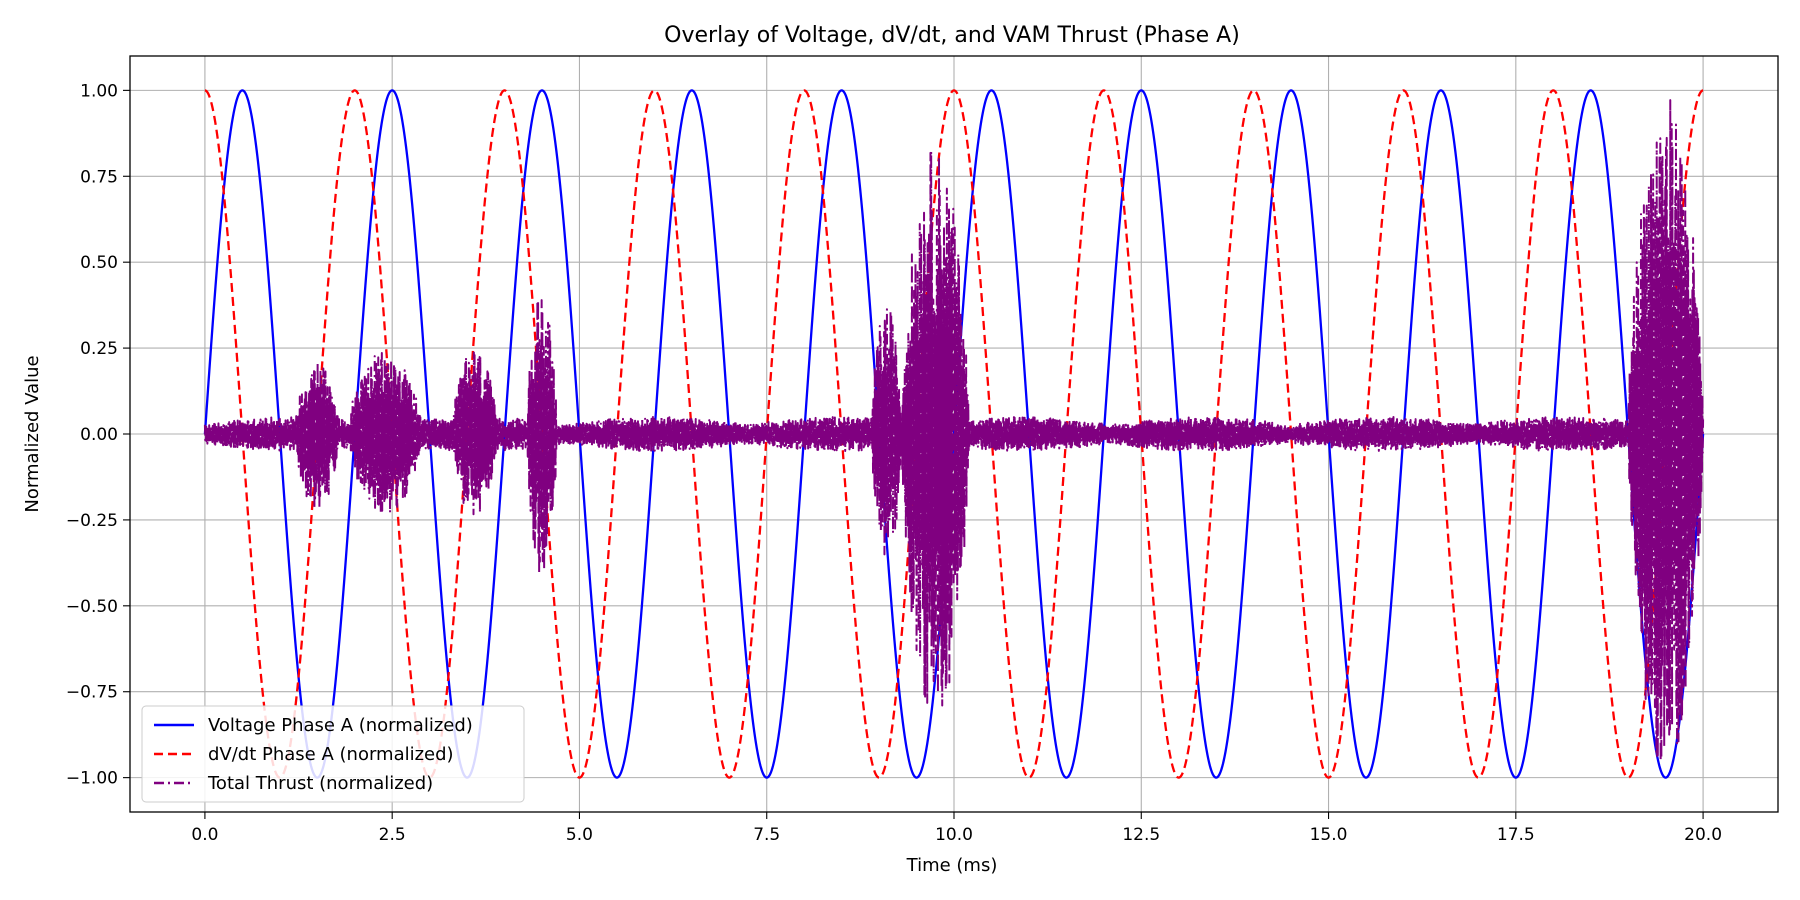 The width and height of the screenshot is (1800, 900). Describe the element at coordinates (320, 783) in the screenshot. I see `legend-label: Total Thrust (normalized)` at that location.